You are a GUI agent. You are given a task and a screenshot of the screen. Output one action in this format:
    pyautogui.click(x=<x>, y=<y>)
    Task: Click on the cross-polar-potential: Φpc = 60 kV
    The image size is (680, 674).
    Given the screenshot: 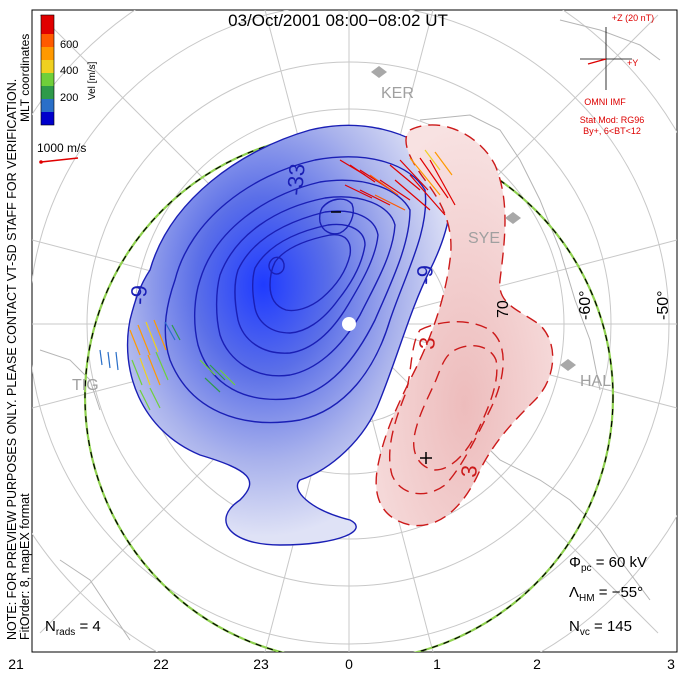 What is the action you would take?
    pyautogui.click(x=608, y=564)
    